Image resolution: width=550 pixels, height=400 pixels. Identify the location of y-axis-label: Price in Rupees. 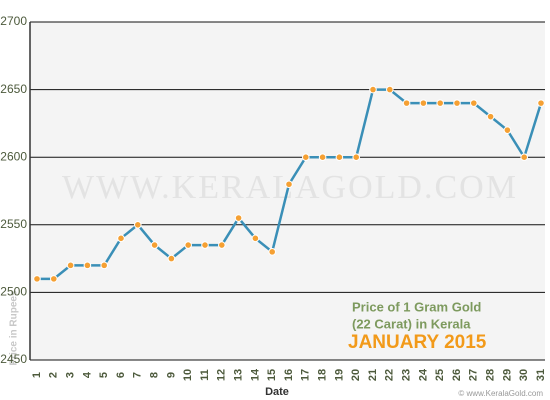
(14, 327).